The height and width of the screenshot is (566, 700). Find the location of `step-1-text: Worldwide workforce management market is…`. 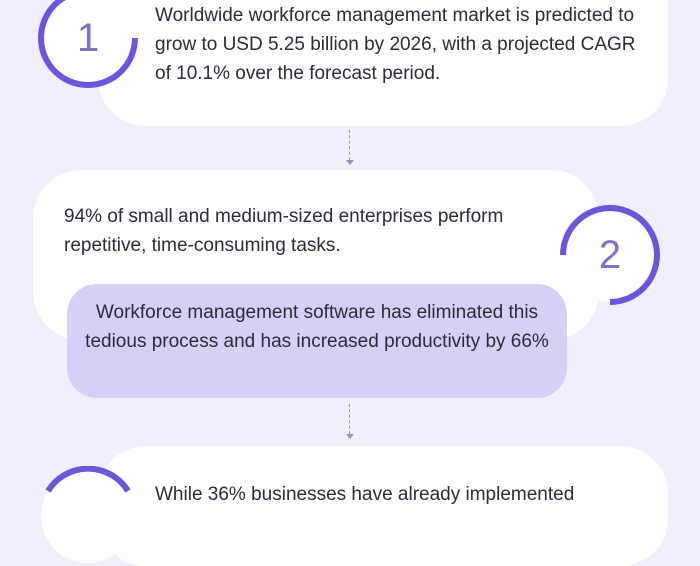

step-1-text: Worldwide workforce management market is… is located at coordinates (395, 44).